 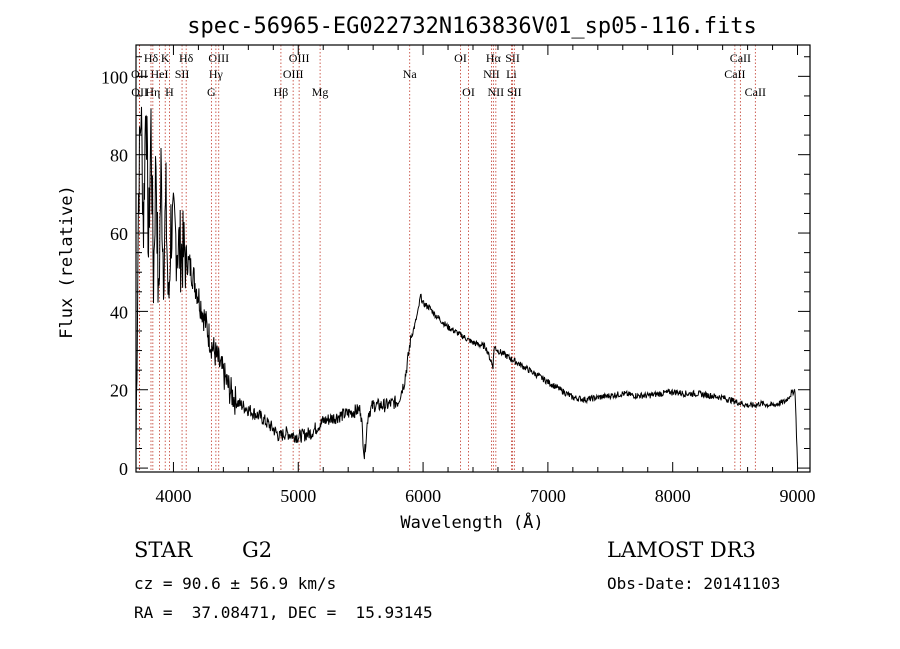 What do you see at coordinates (211, 92) in the screenshot?
I see `line-marker-label: G` at bounding box center [211, 92].